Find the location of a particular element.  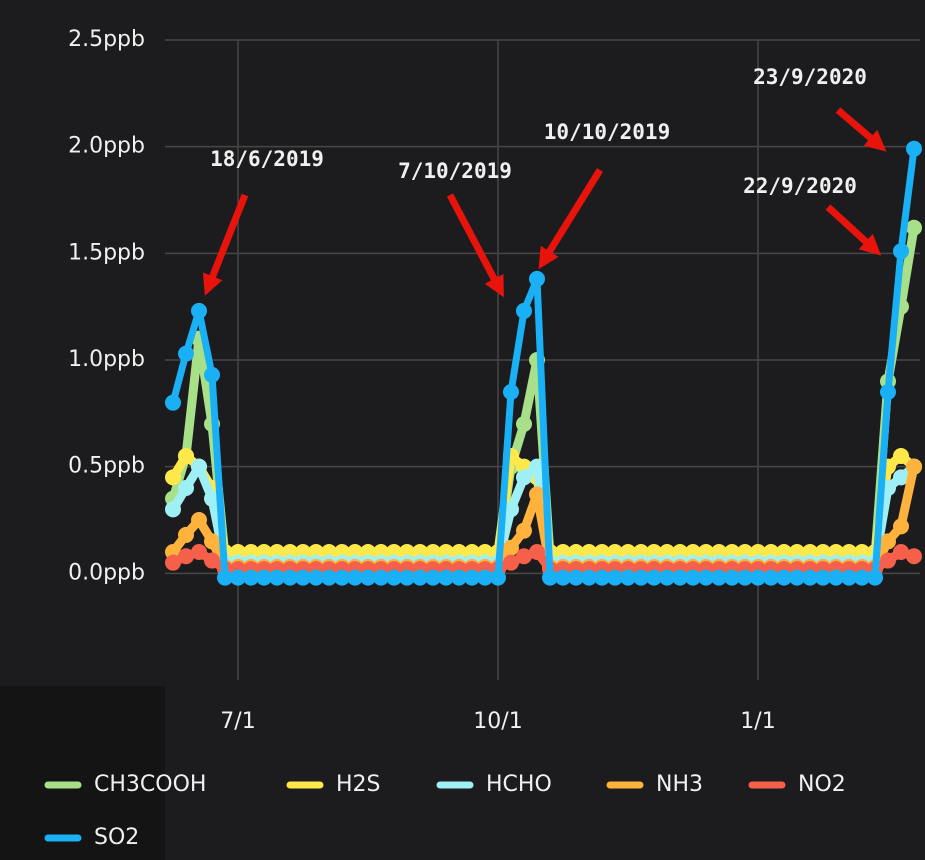

legend-label: NO2 is located at coordinates (822, 784).